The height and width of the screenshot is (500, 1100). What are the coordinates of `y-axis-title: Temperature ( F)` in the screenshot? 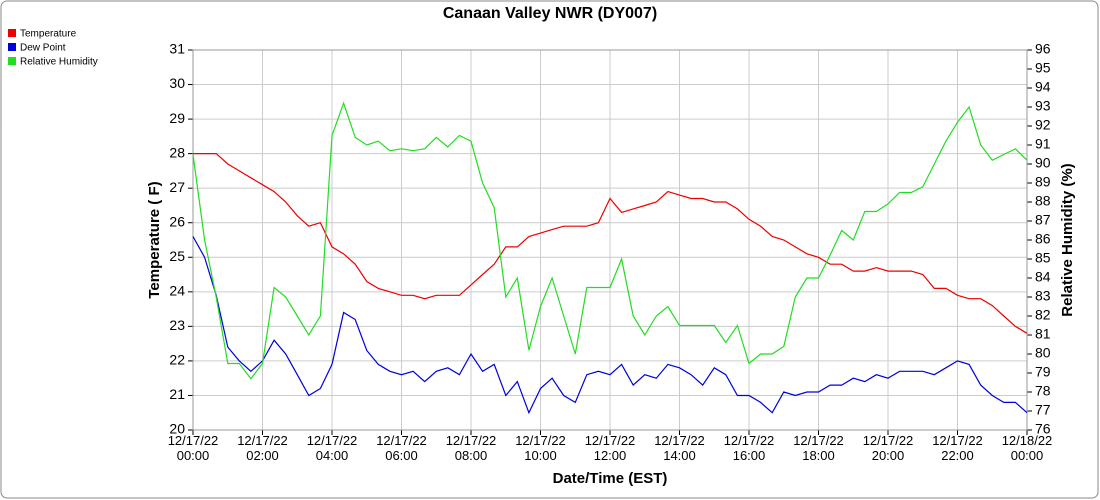 It's located at (154, 239).